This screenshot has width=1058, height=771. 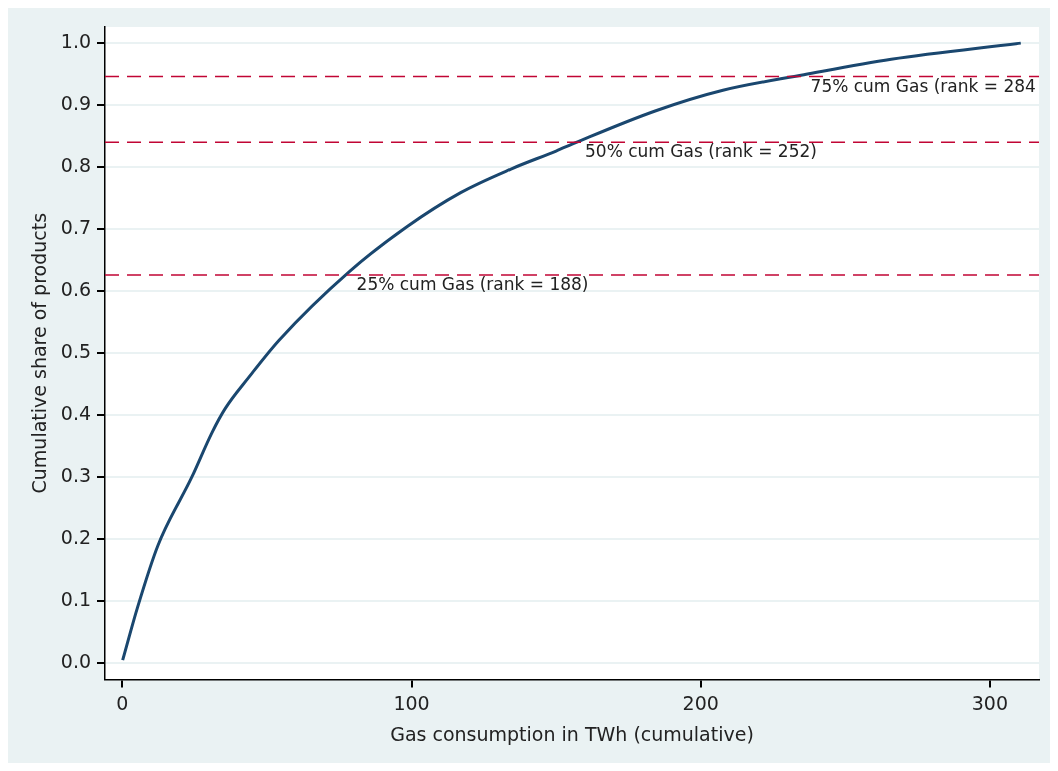 I want to click on x-tick-label: 200, so click(x=700, y=702).